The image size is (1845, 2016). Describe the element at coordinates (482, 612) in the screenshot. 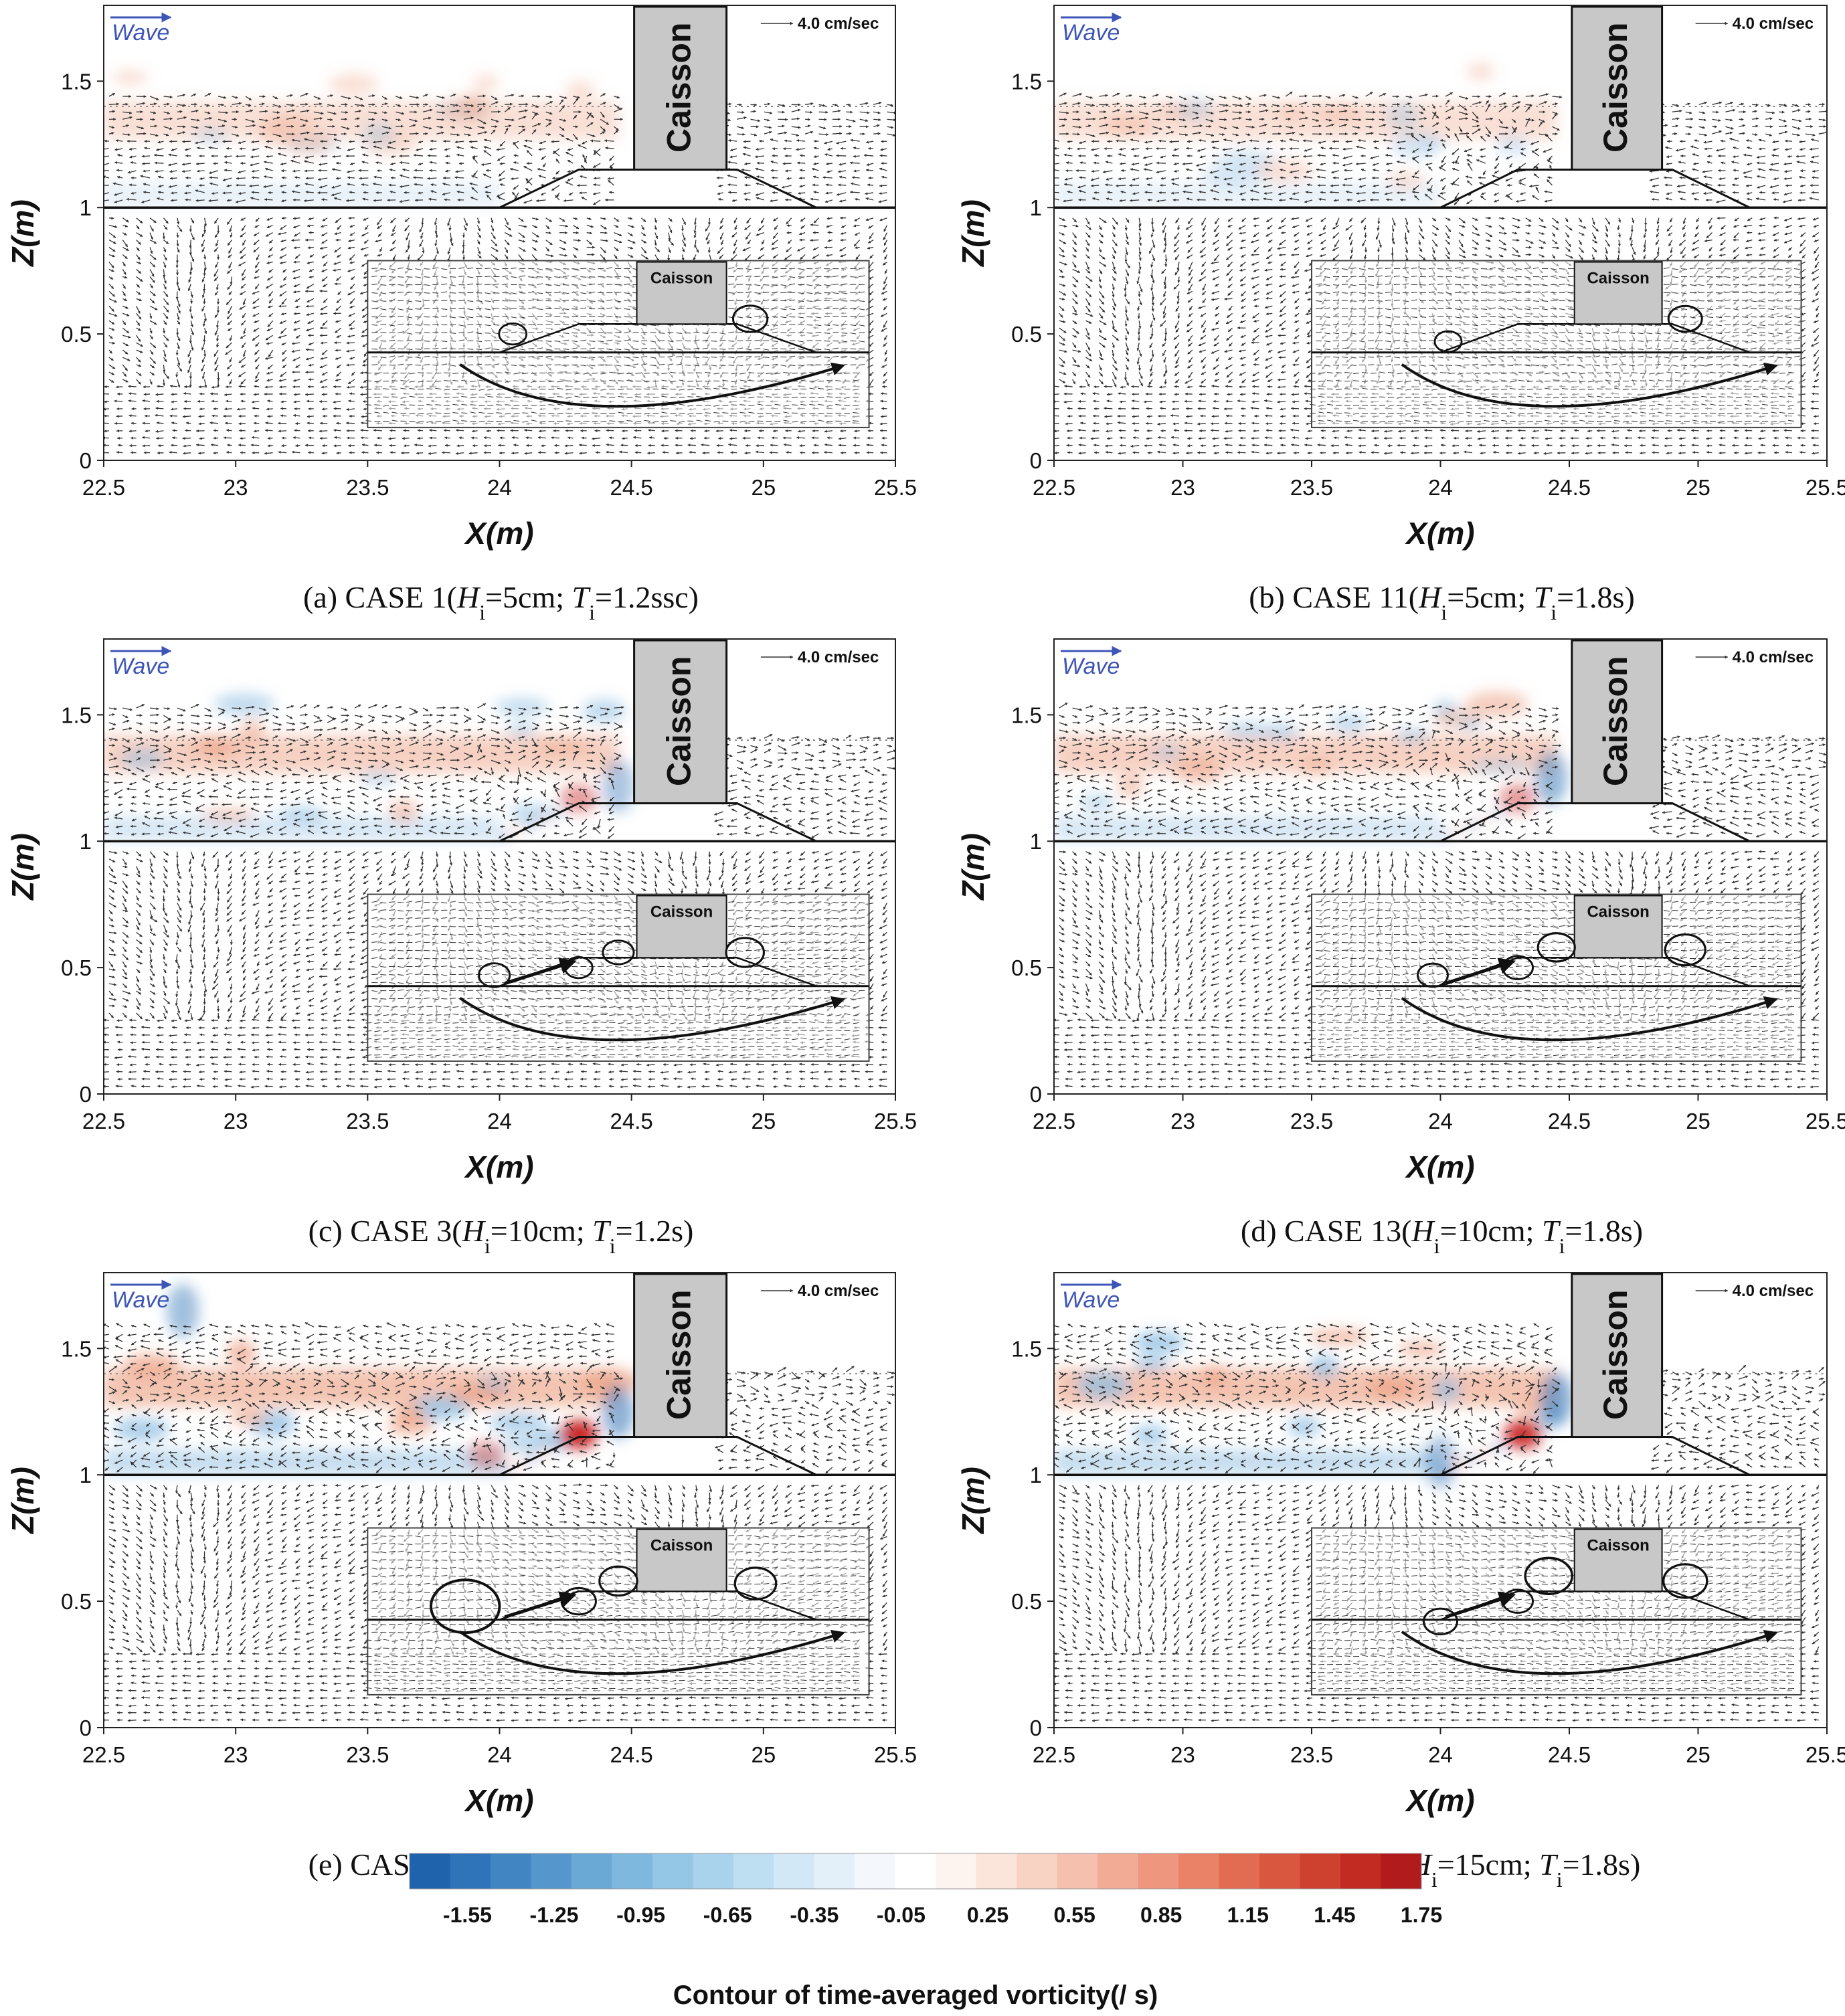

I see `caption-part: i` at that location.